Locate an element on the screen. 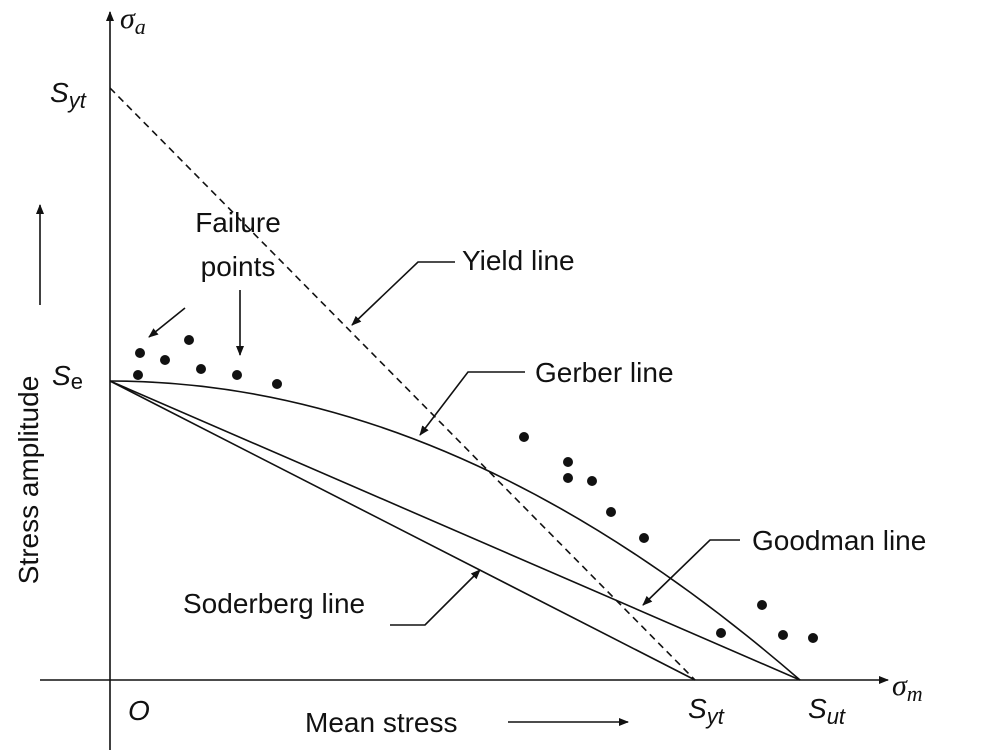 This screenshot has width=985, height=756. y-label: Se is located at coordinates (67, 377).